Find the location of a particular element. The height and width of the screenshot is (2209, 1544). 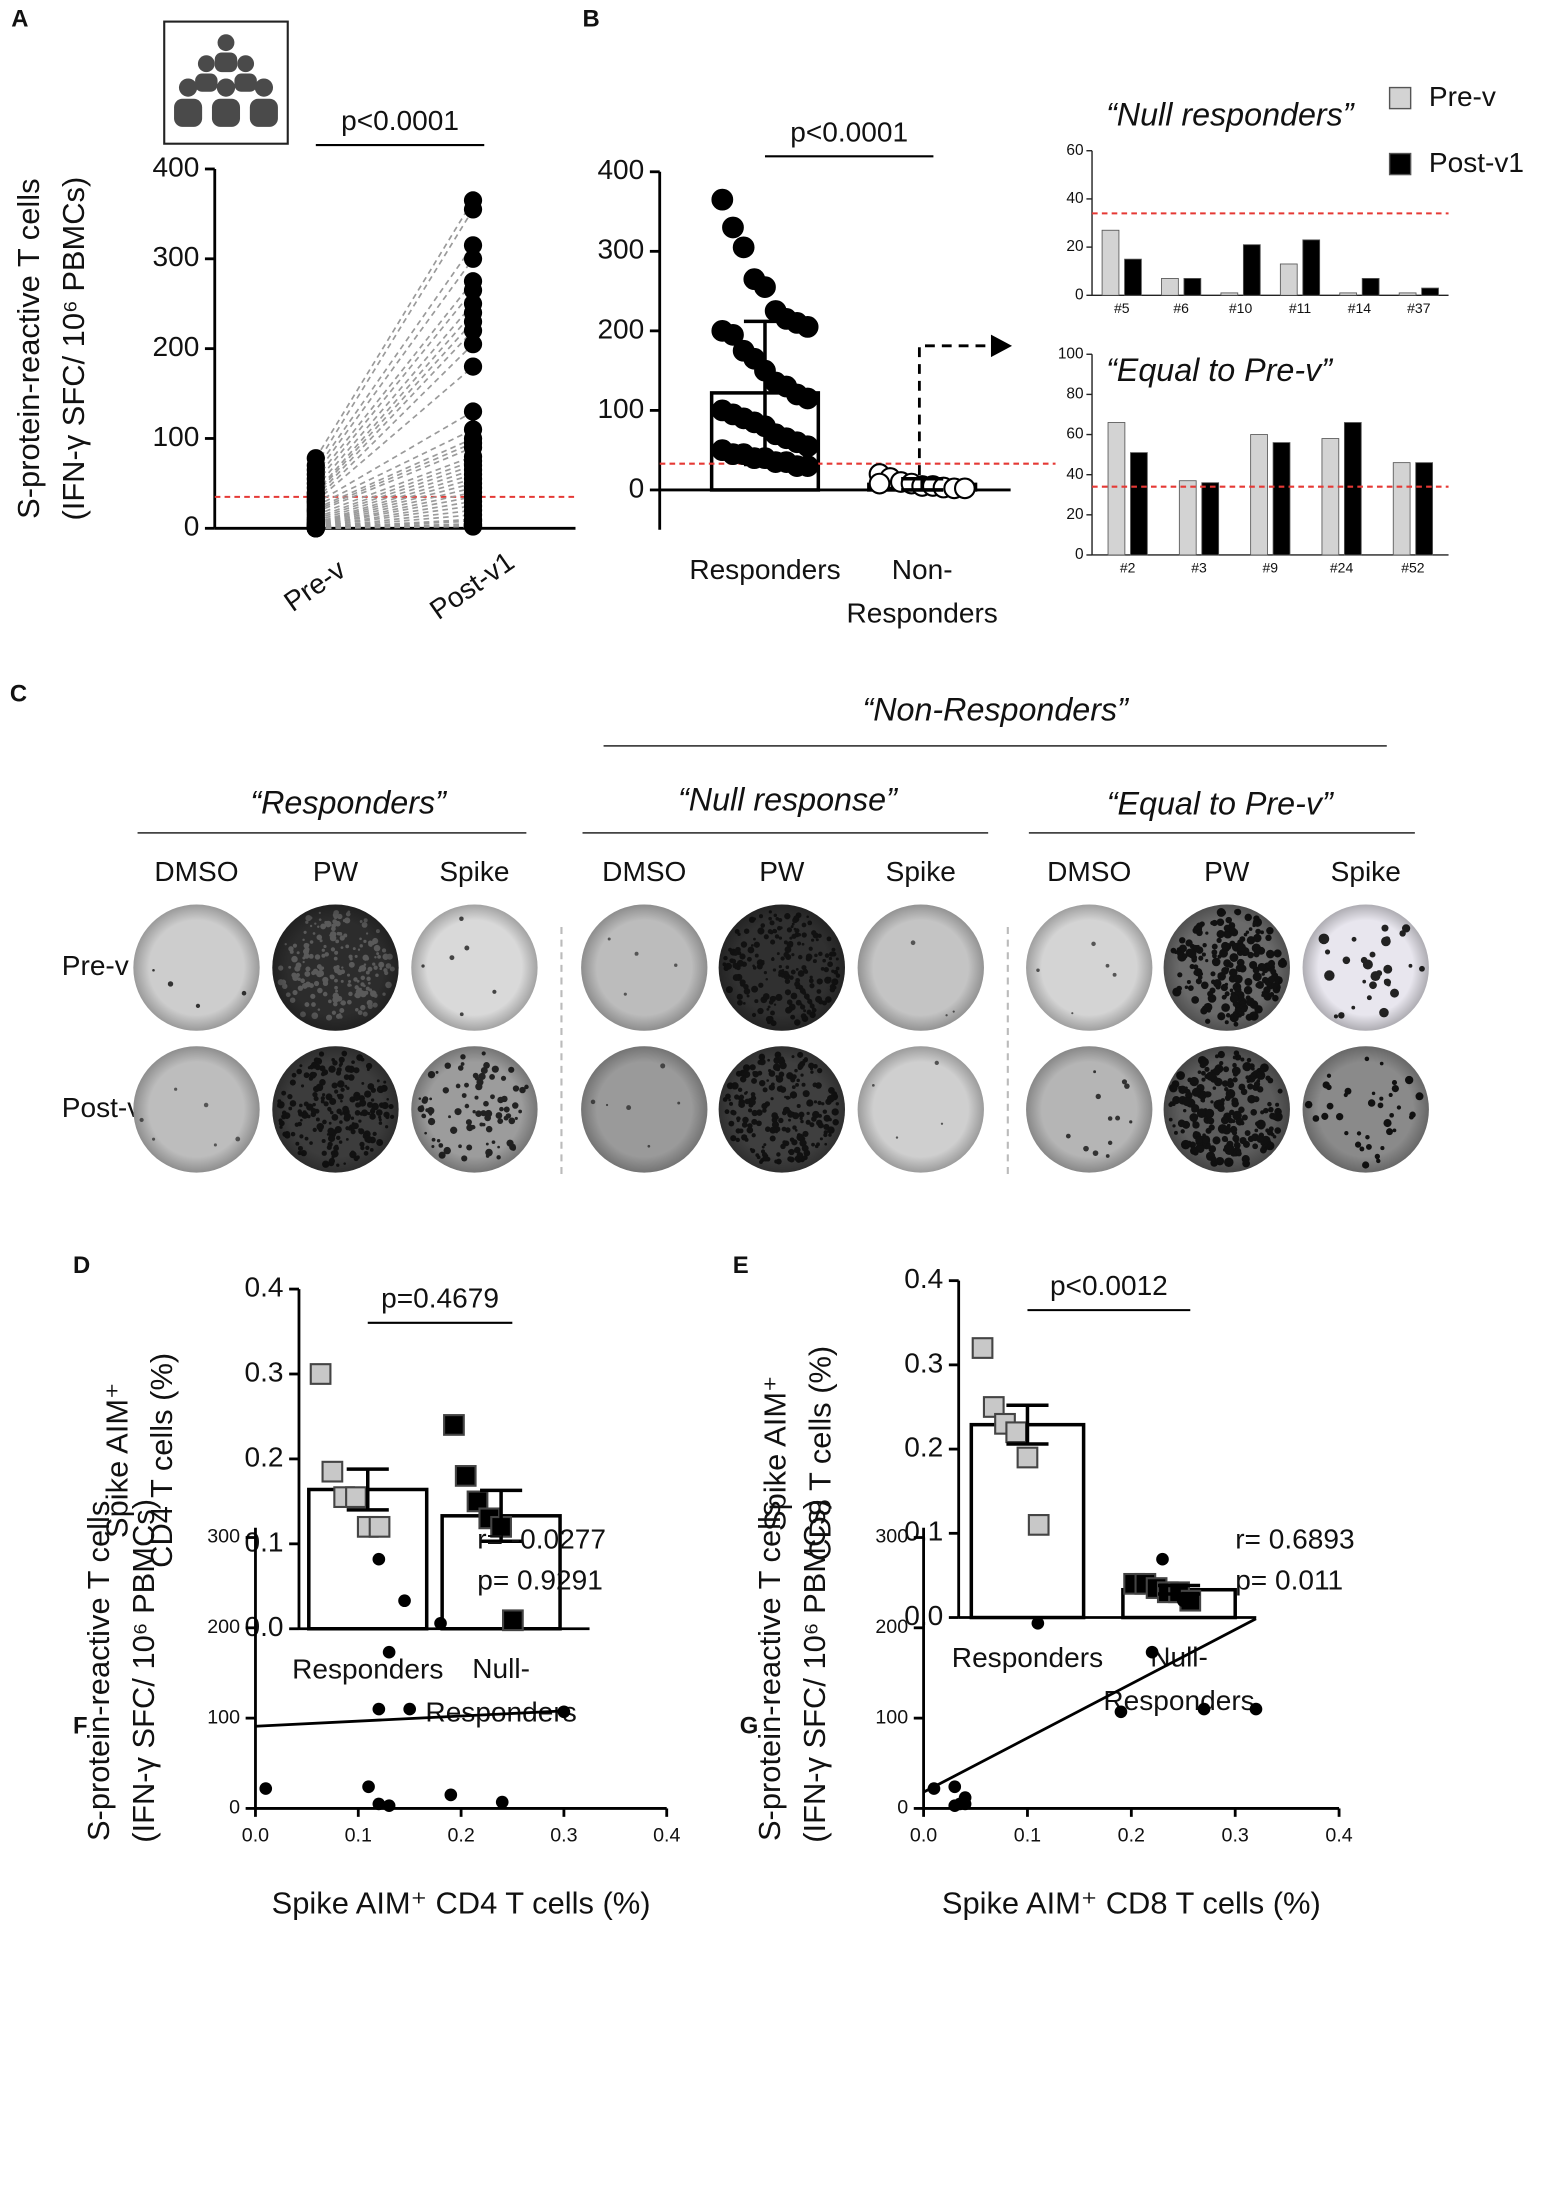

p-value: p<0.0012 is located at coordinates (1109, 1285).